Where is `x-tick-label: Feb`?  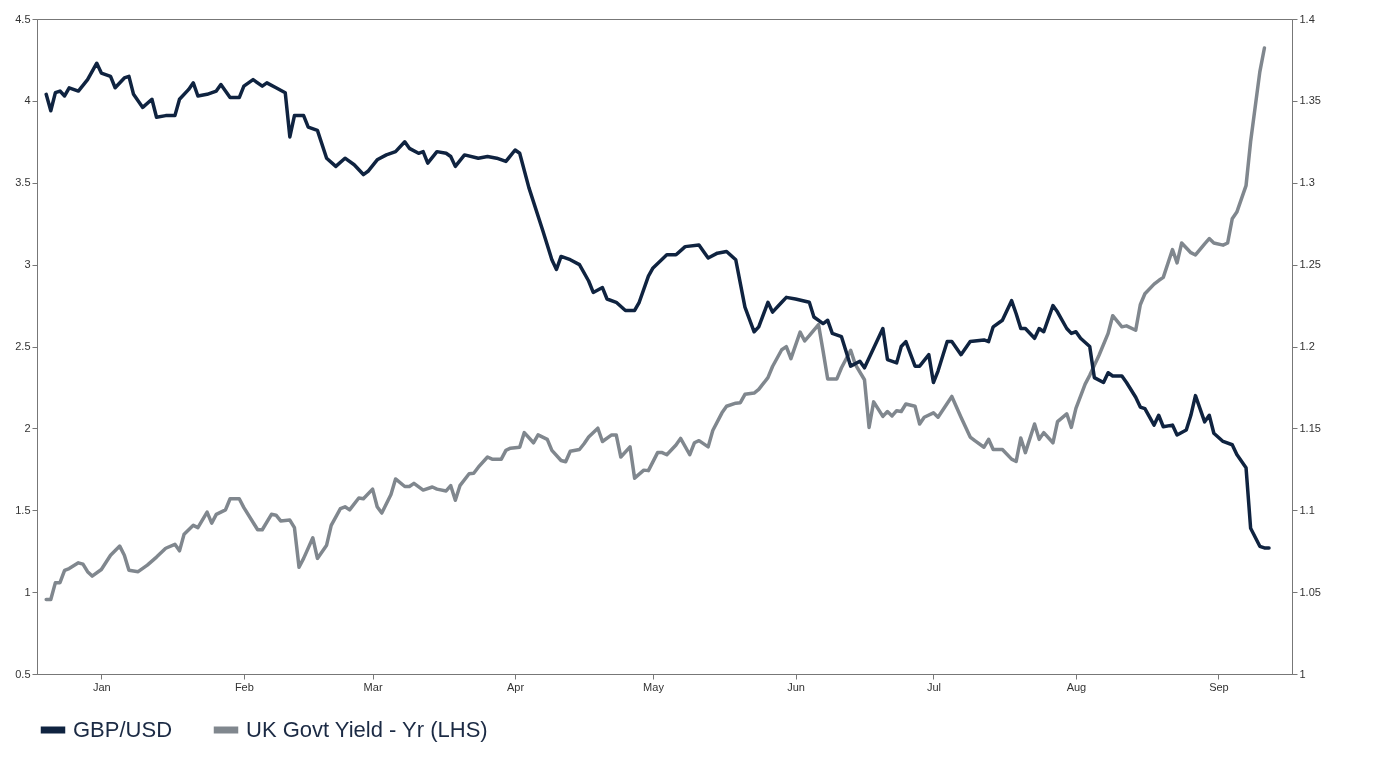 x-tick-label: Feb is located at coordinates (244, 686).